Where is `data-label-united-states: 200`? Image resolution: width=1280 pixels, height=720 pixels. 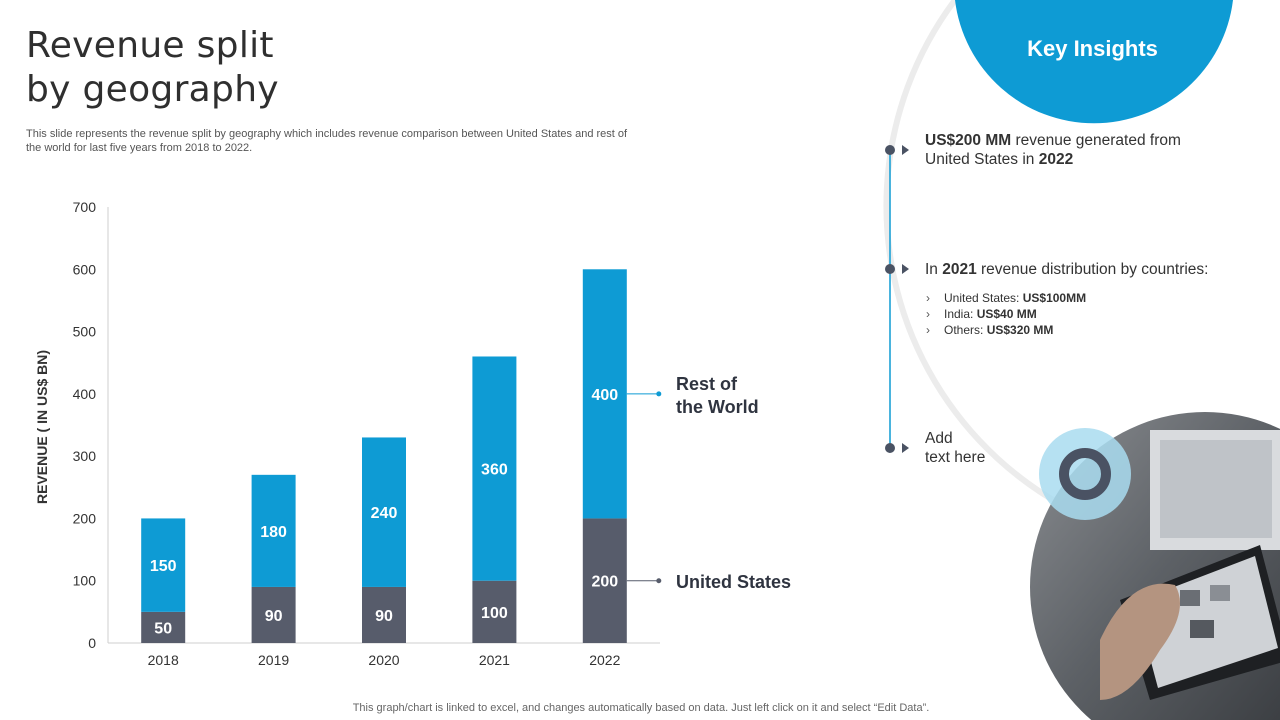
data-label-united-states: 200 is located at coordinates (604, 582).